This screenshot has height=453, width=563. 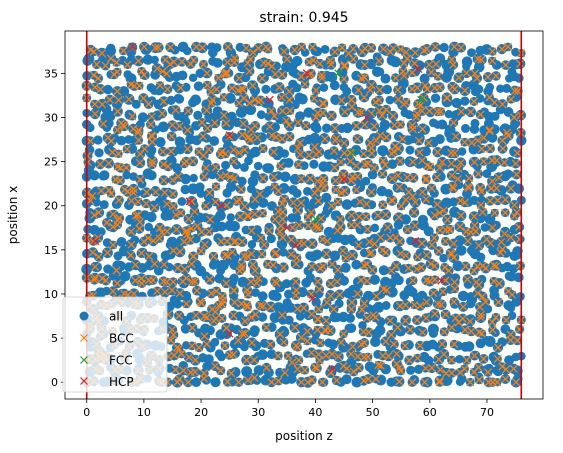 What do you see at coordinates (338, 73) in the screenshot?
I see `fcc-point` at bounding box center [338, 73].